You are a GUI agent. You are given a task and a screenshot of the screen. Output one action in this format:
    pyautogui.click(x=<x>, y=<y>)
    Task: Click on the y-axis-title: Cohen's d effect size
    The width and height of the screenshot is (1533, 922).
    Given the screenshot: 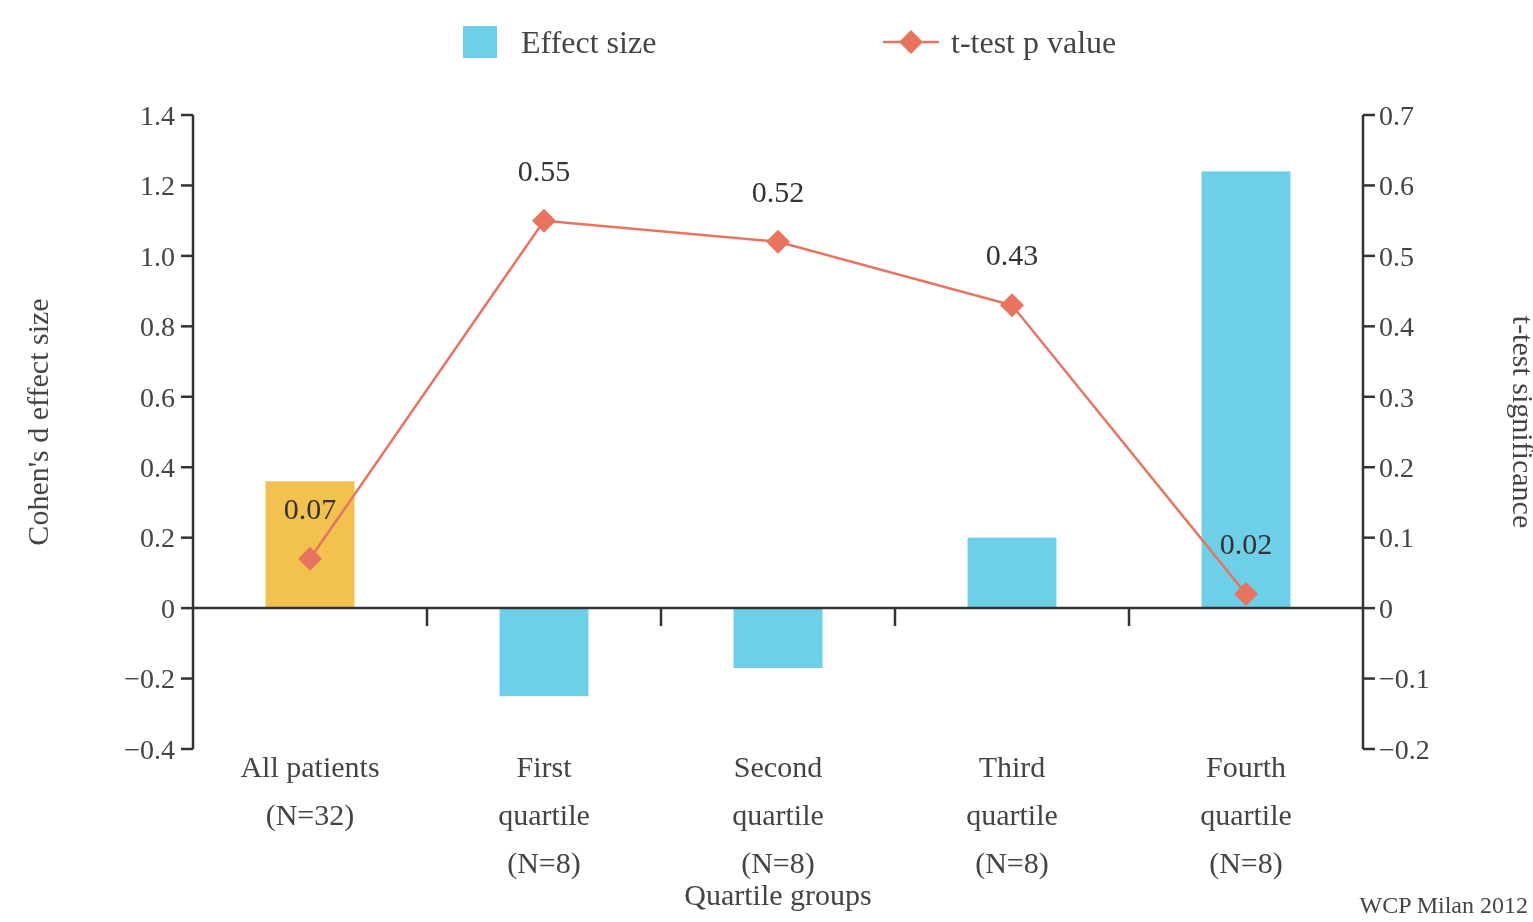 What is the action you would take?
    pyautogui.click(x=37, y=422)
    